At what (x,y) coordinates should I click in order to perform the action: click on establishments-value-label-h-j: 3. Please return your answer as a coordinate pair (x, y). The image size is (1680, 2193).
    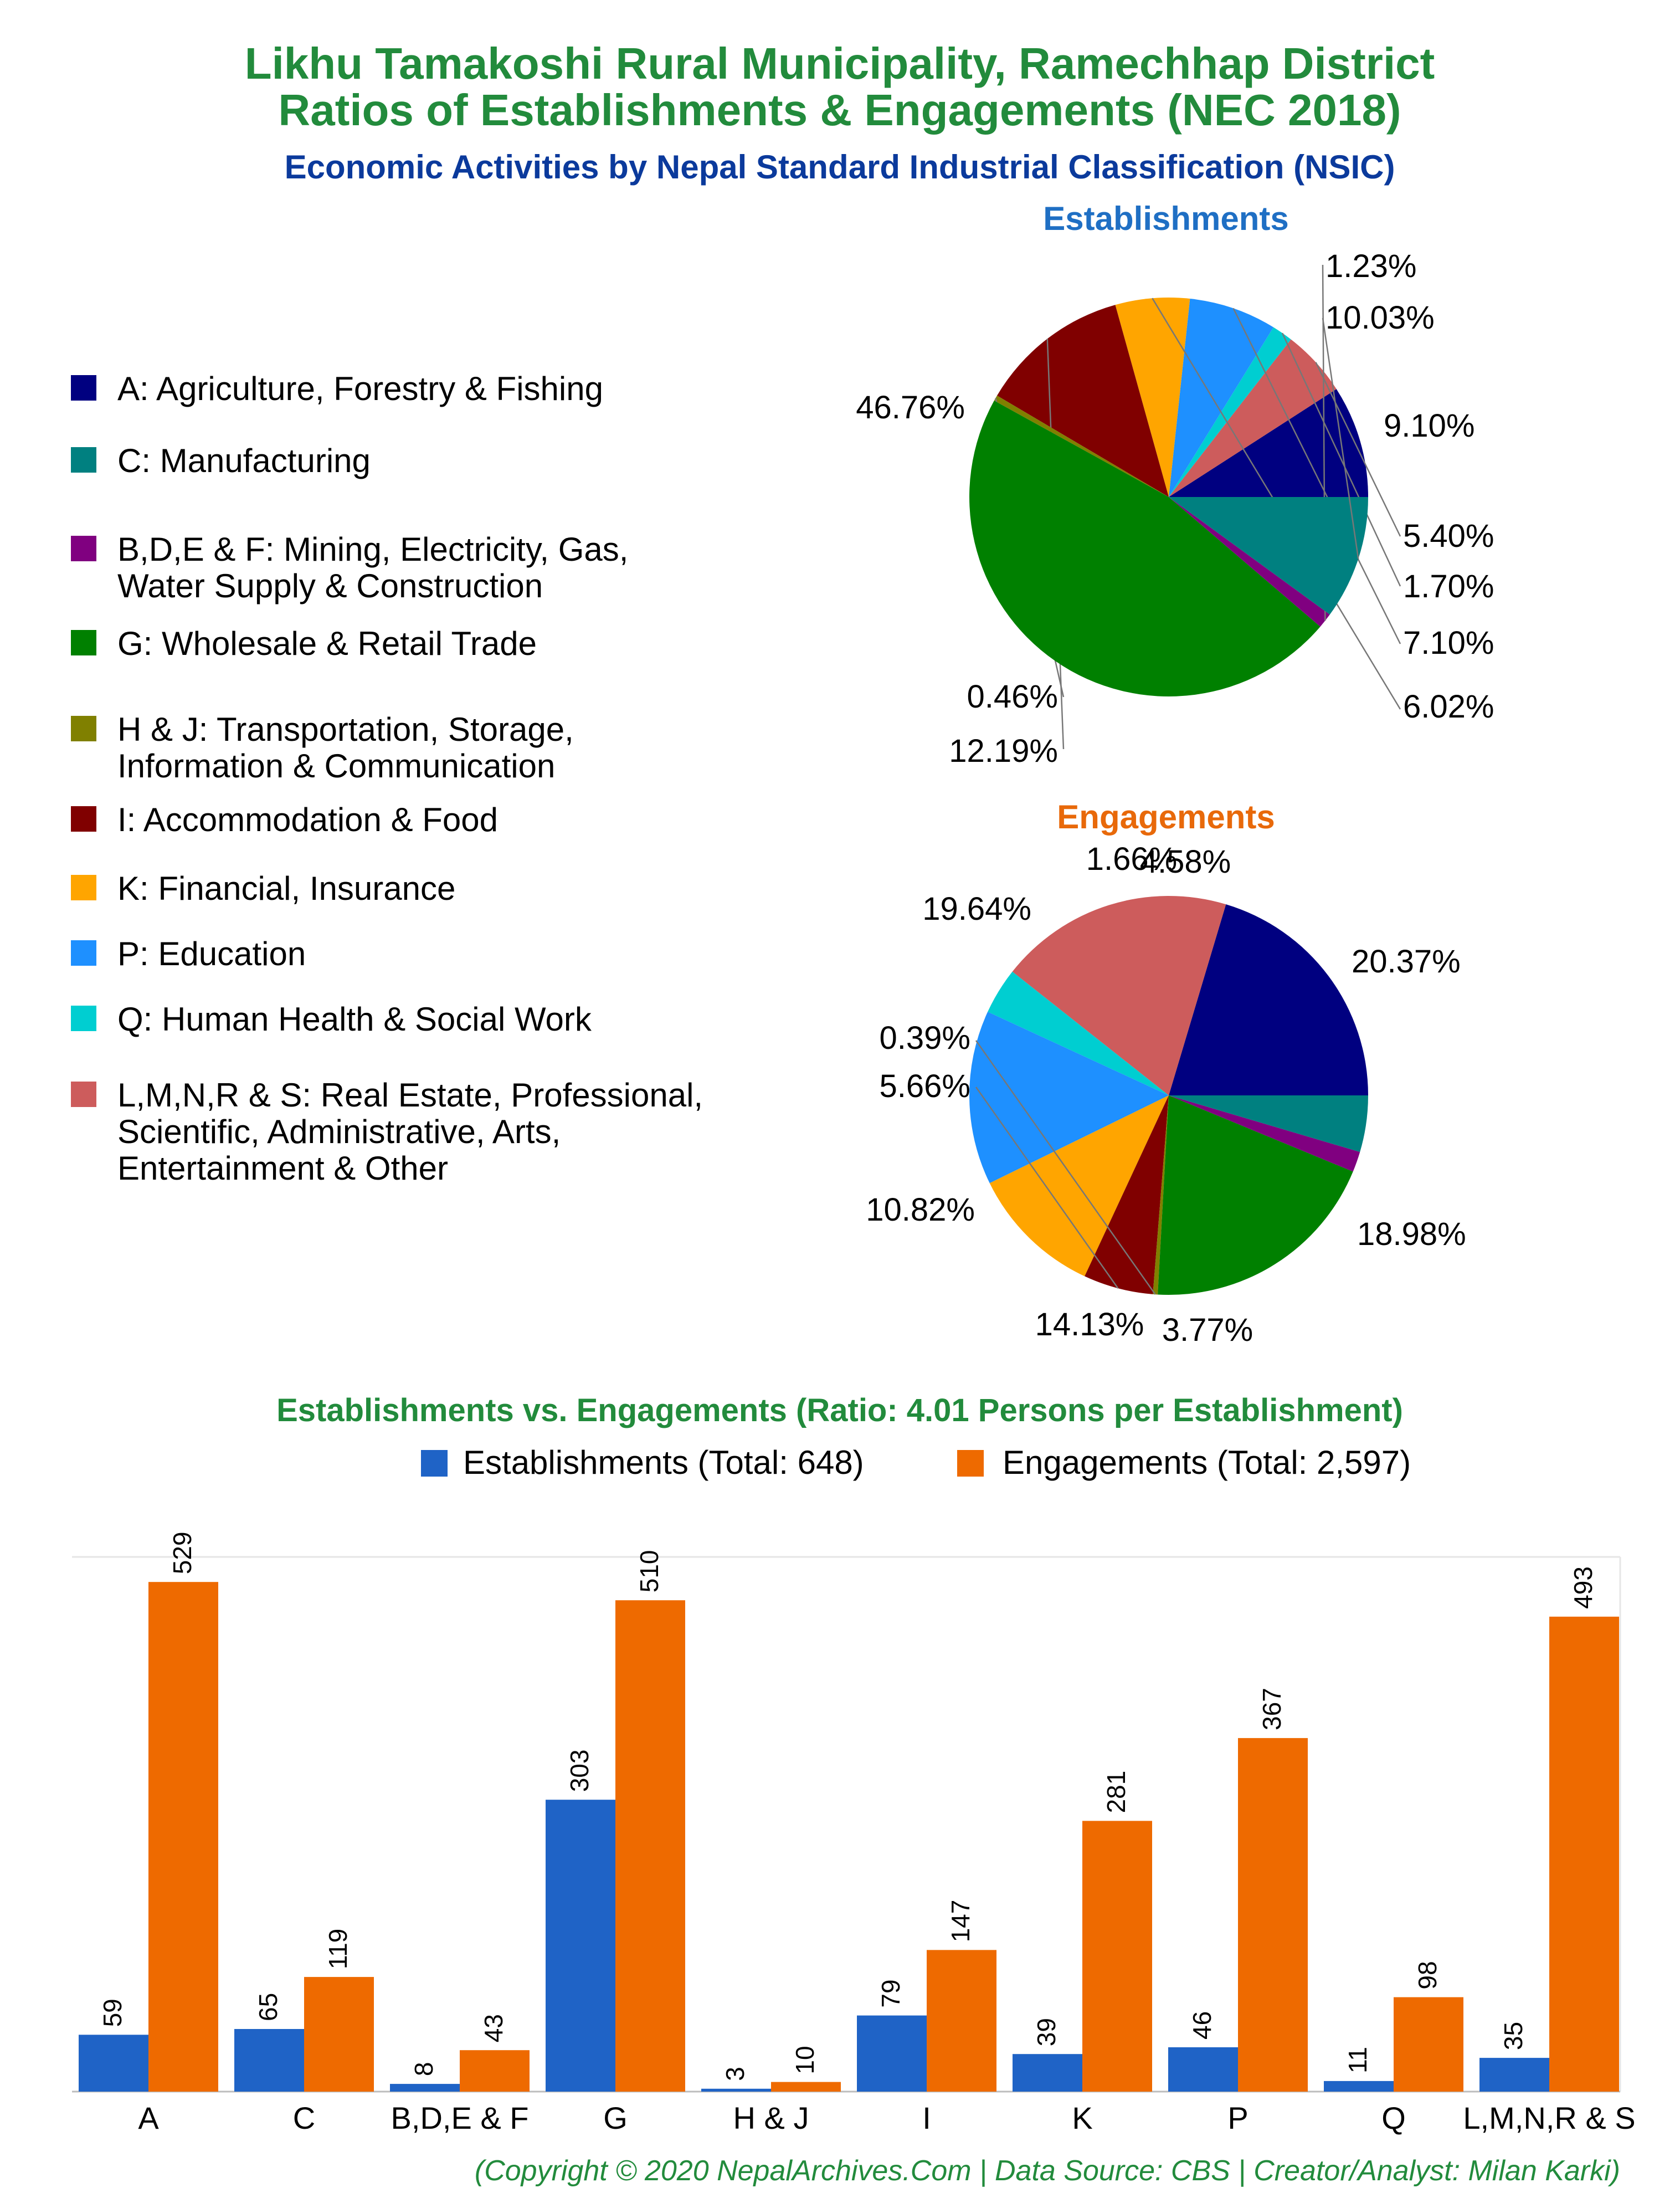
    Looking at the image, I should click on (735, 2074).